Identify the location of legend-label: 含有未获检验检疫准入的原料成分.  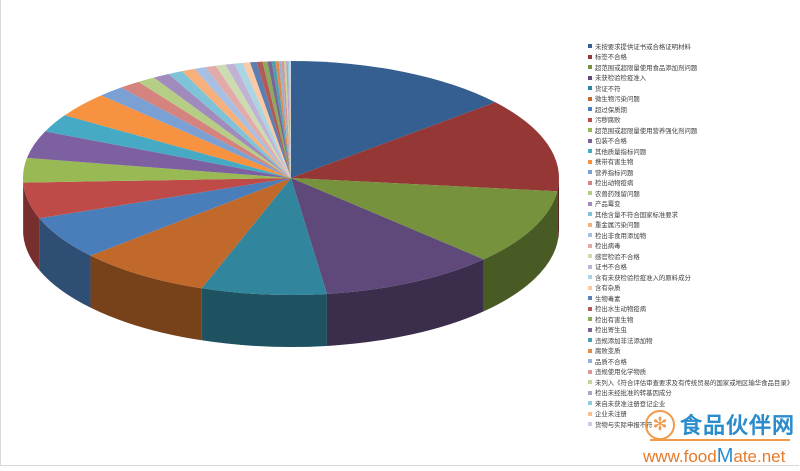
(643, 277).